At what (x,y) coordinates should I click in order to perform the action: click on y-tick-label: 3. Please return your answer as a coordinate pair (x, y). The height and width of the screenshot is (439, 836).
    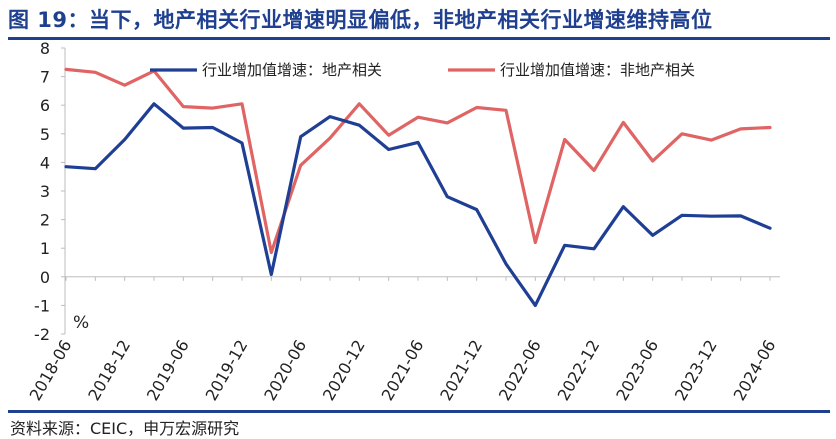
    Looking at the image, I should click on (45, 191).